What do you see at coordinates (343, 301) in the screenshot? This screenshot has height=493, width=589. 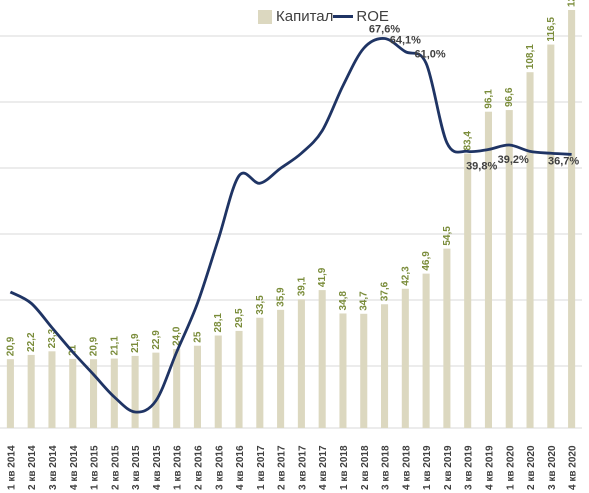 I see `bar-value-label: 34,8` at bounding box center [343, 301].